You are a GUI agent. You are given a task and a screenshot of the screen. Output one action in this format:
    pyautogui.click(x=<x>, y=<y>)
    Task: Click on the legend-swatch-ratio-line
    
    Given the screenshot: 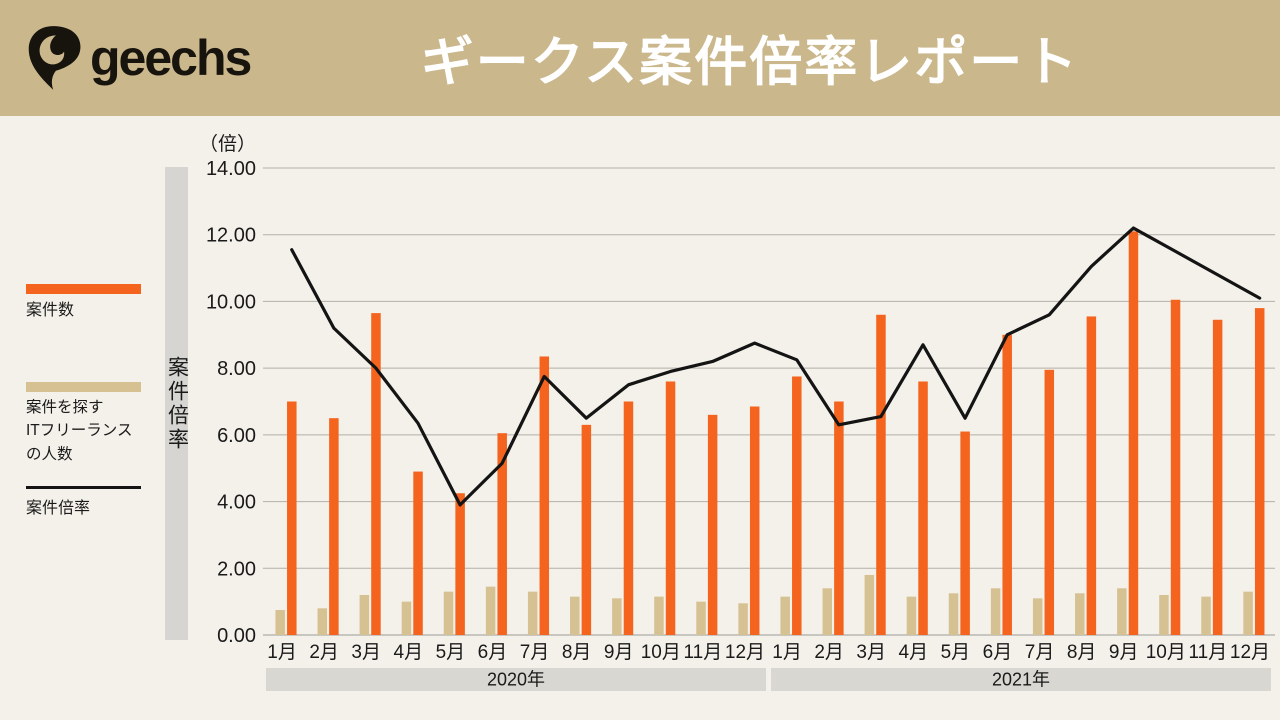 What is the action you would take?
    pyautogui.click(x=83, y=487)
    